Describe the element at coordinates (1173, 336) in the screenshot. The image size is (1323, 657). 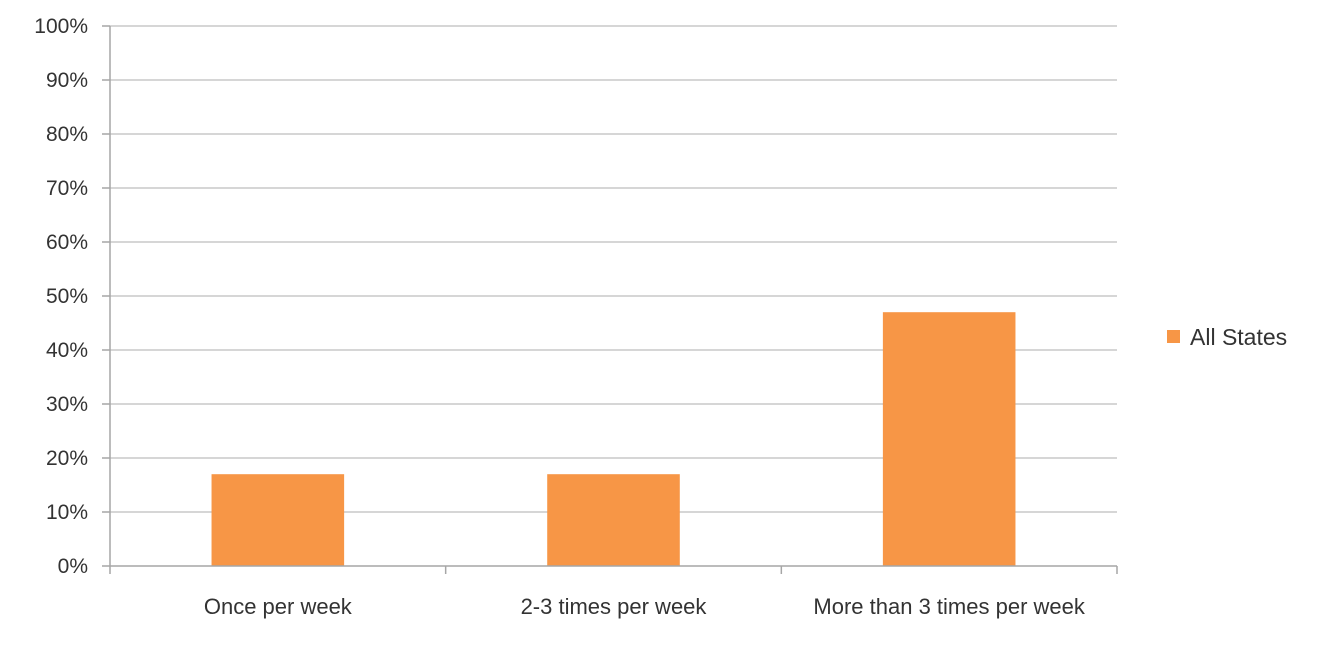
I see `legend-swatch` at that location.